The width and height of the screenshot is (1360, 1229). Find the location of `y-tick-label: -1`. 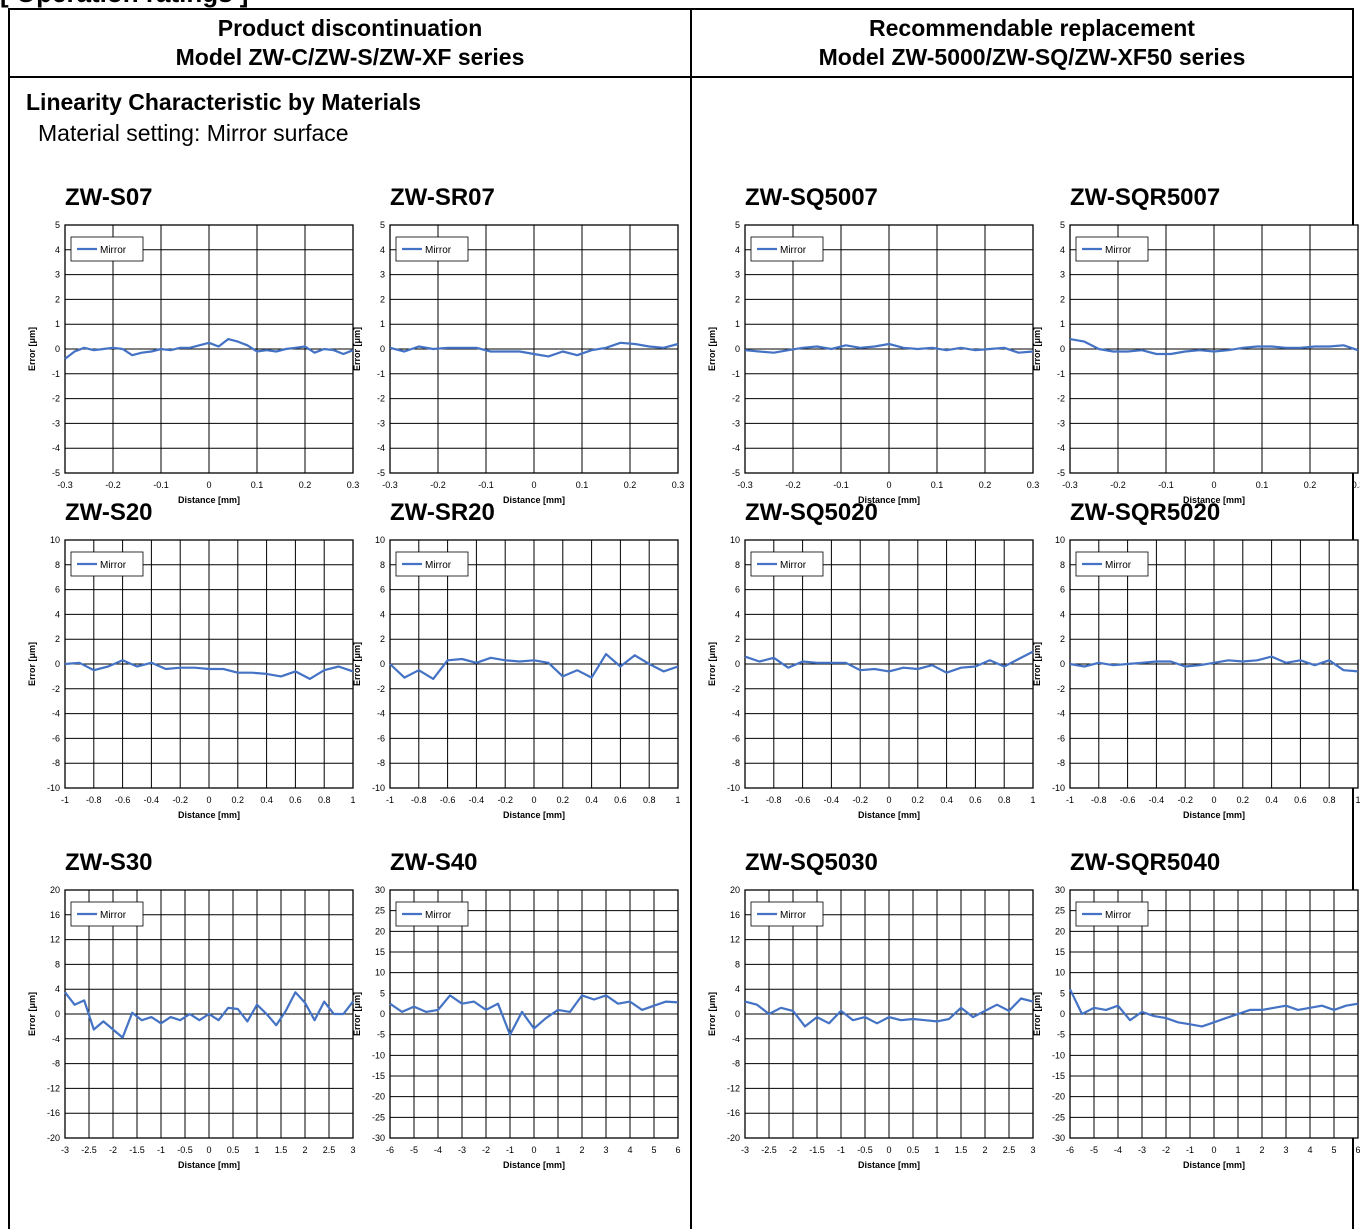

y-tick-label: -1 is located at coordinates (381, 374).